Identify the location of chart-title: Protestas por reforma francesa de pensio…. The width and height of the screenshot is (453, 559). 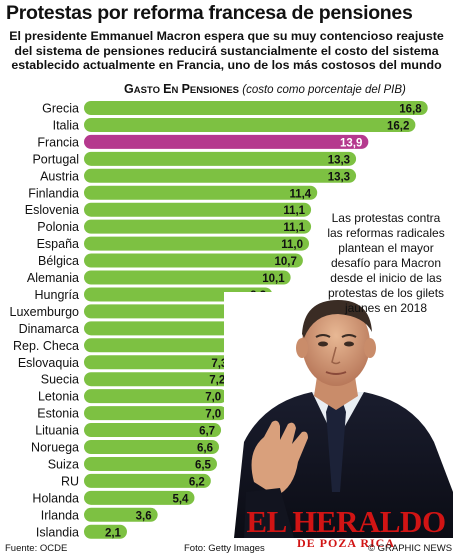
(209, 13).